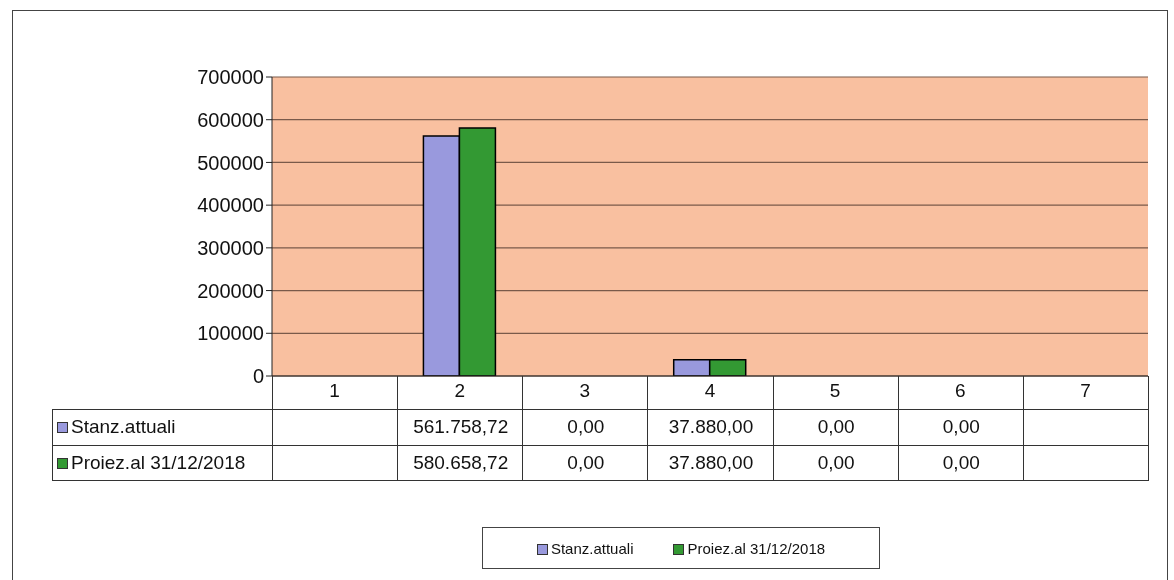  Describe the element at coordinates (230, 119) in the screenshot. I see `y-tick-label: 600000` at that location.